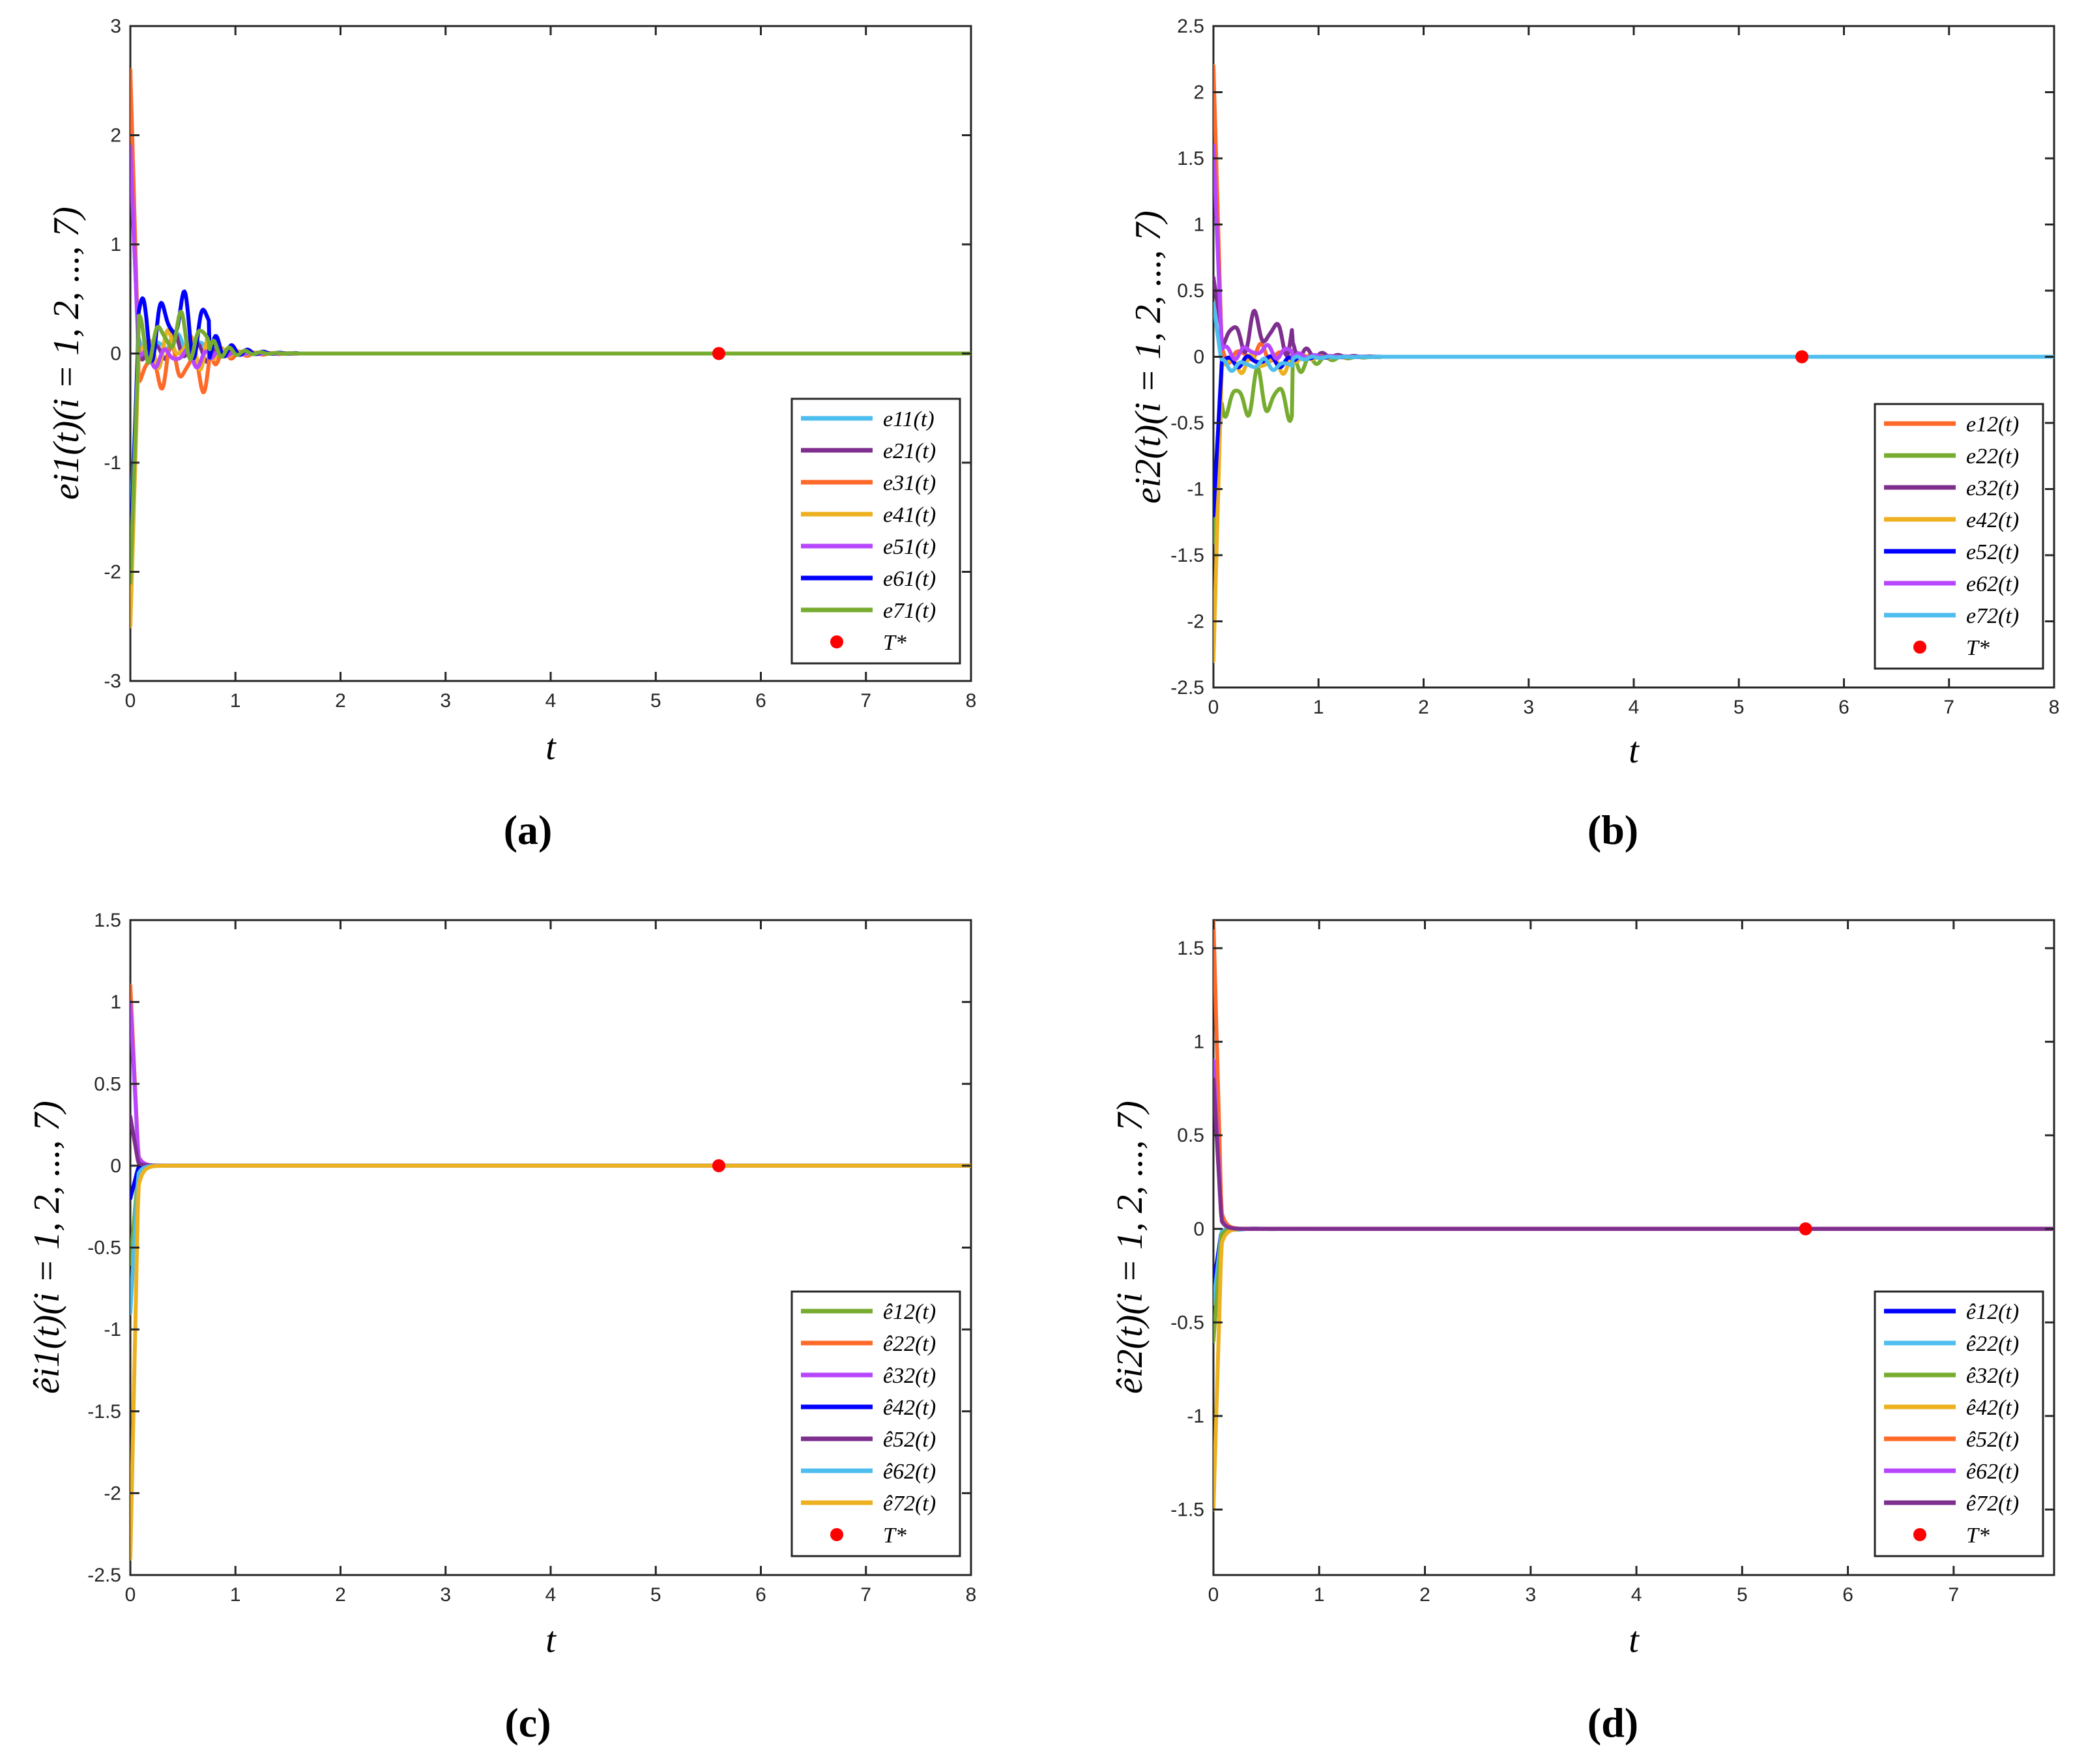 The width and height of the screenshot is (2073, 1764). I want to click on panel-d-xticks: 0 1 2 3 4 5 6 7, so click(1584, 1263).